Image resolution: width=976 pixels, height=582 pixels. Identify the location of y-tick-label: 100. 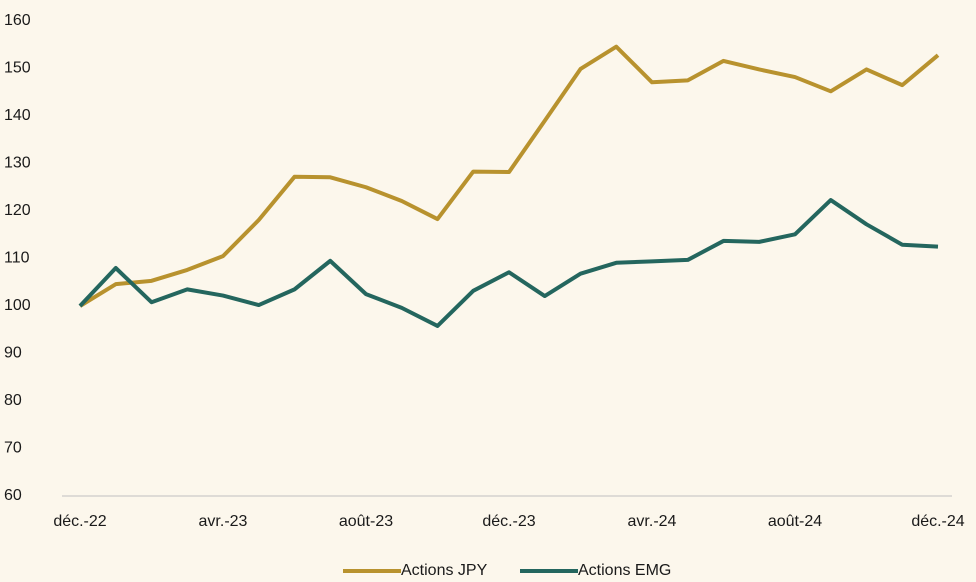
(17, 305).